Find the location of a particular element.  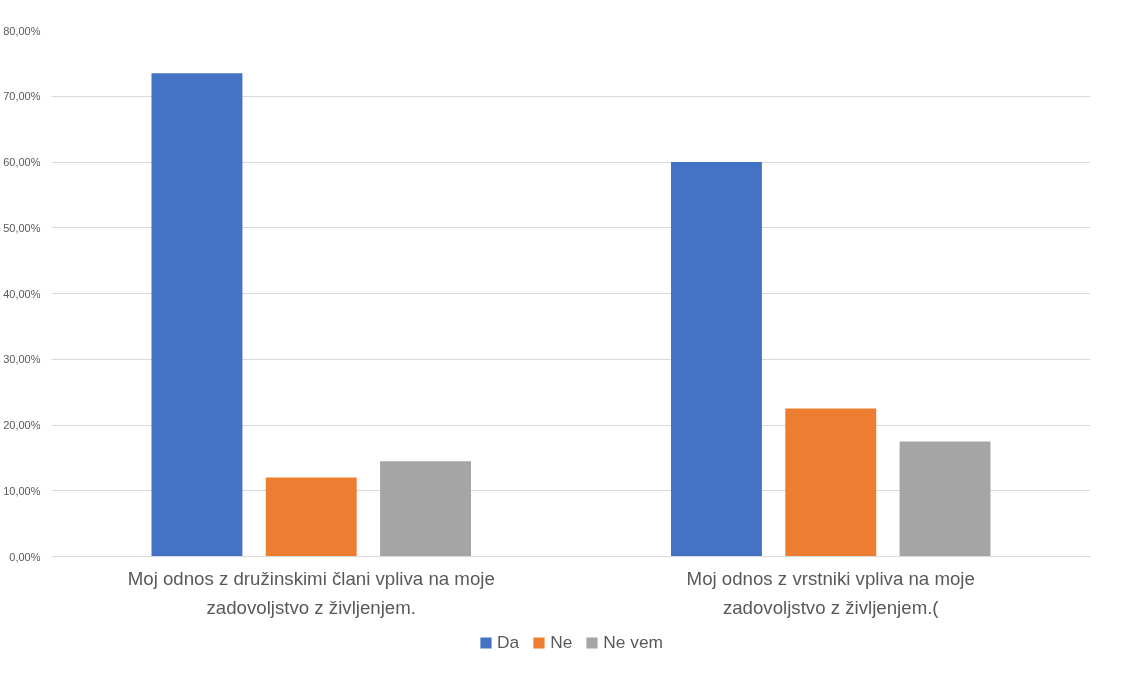

y-tick-label: 80,00% is located at coordinates (22, 30).